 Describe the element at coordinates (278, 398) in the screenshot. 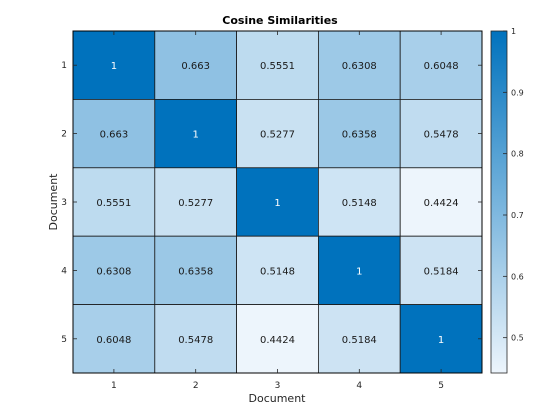

I see `x-axis-label: Document` at that location.